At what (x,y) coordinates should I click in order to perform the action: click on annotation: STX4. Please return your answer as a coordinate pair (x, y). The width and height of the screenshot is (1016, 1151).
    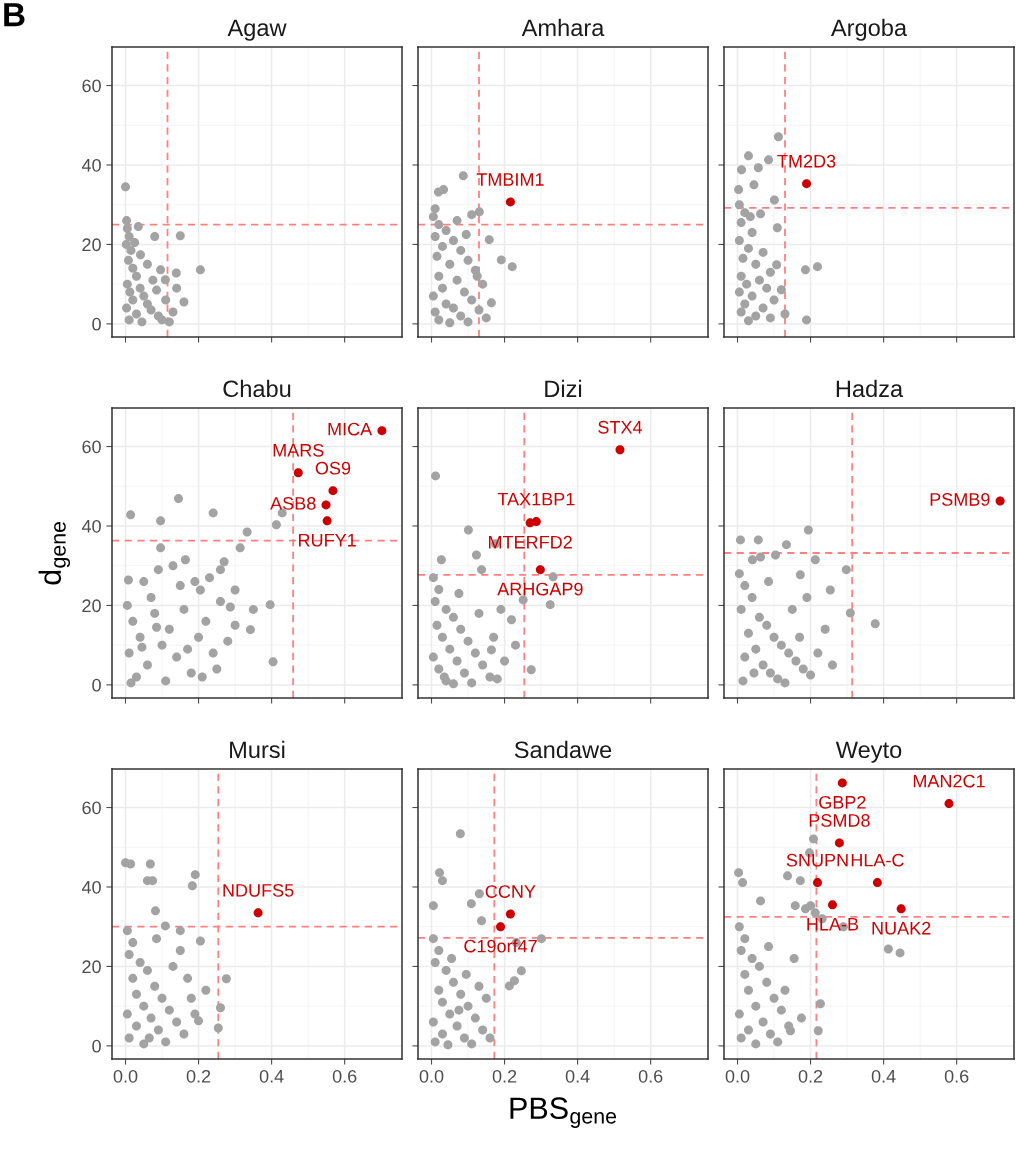
    Looking at the image, I should click on (620, 427).